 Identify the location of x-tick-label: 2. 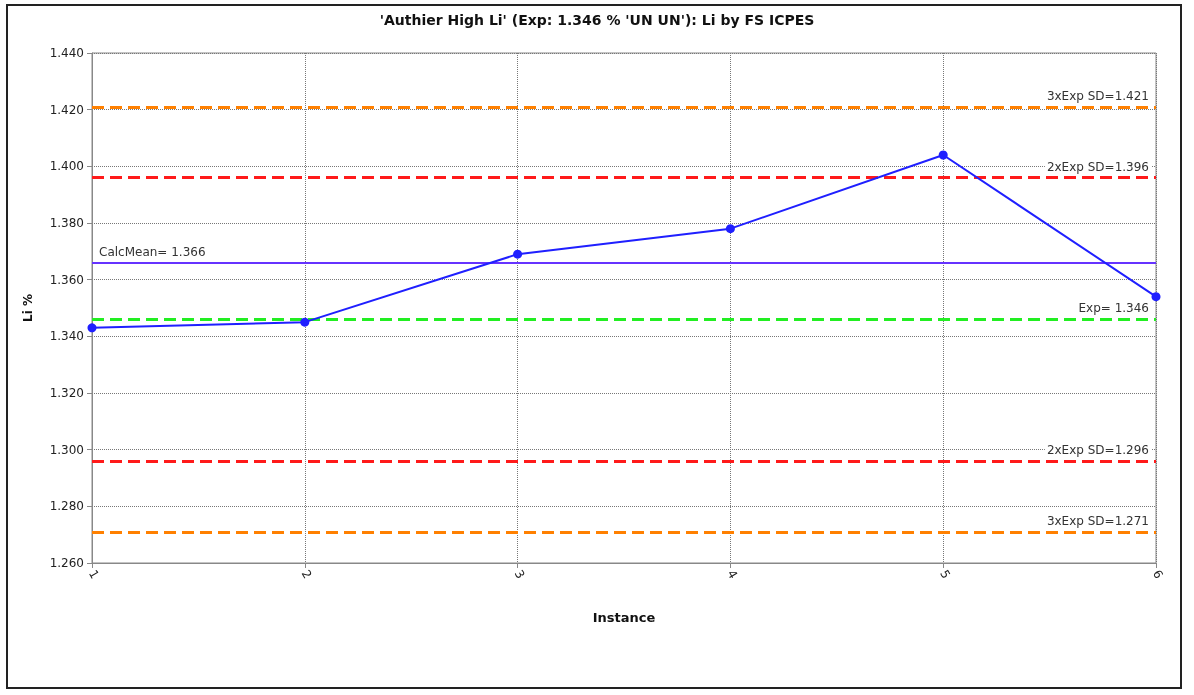
(306, 574).